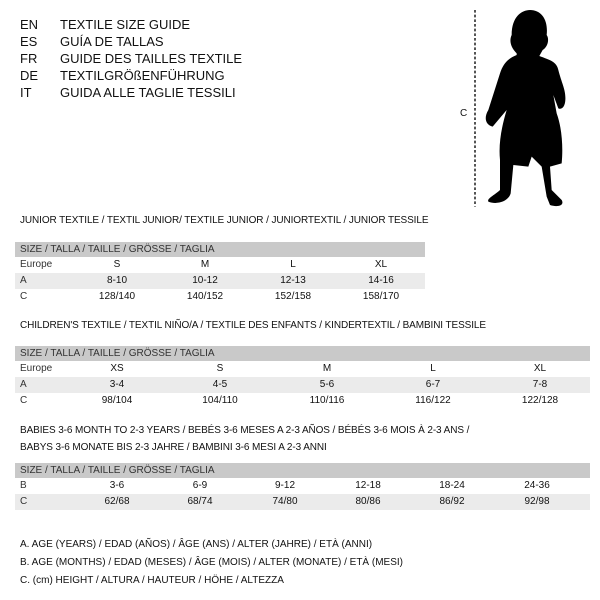 This screenshot has height=600, width=600. Describe the element at coordinates (200, 501) in the screenshot. I see `table-cell: 68/74` at that location.